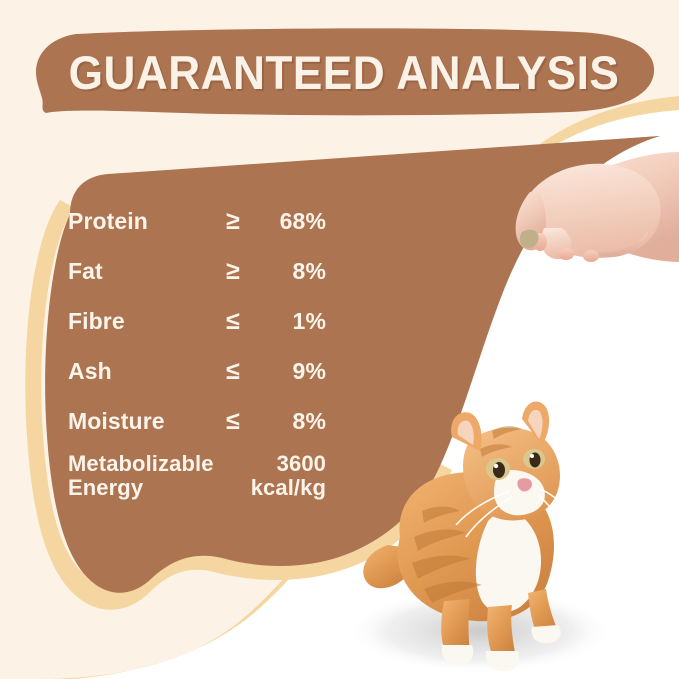  I want to click on cat-whiskers, so click(513, 513).